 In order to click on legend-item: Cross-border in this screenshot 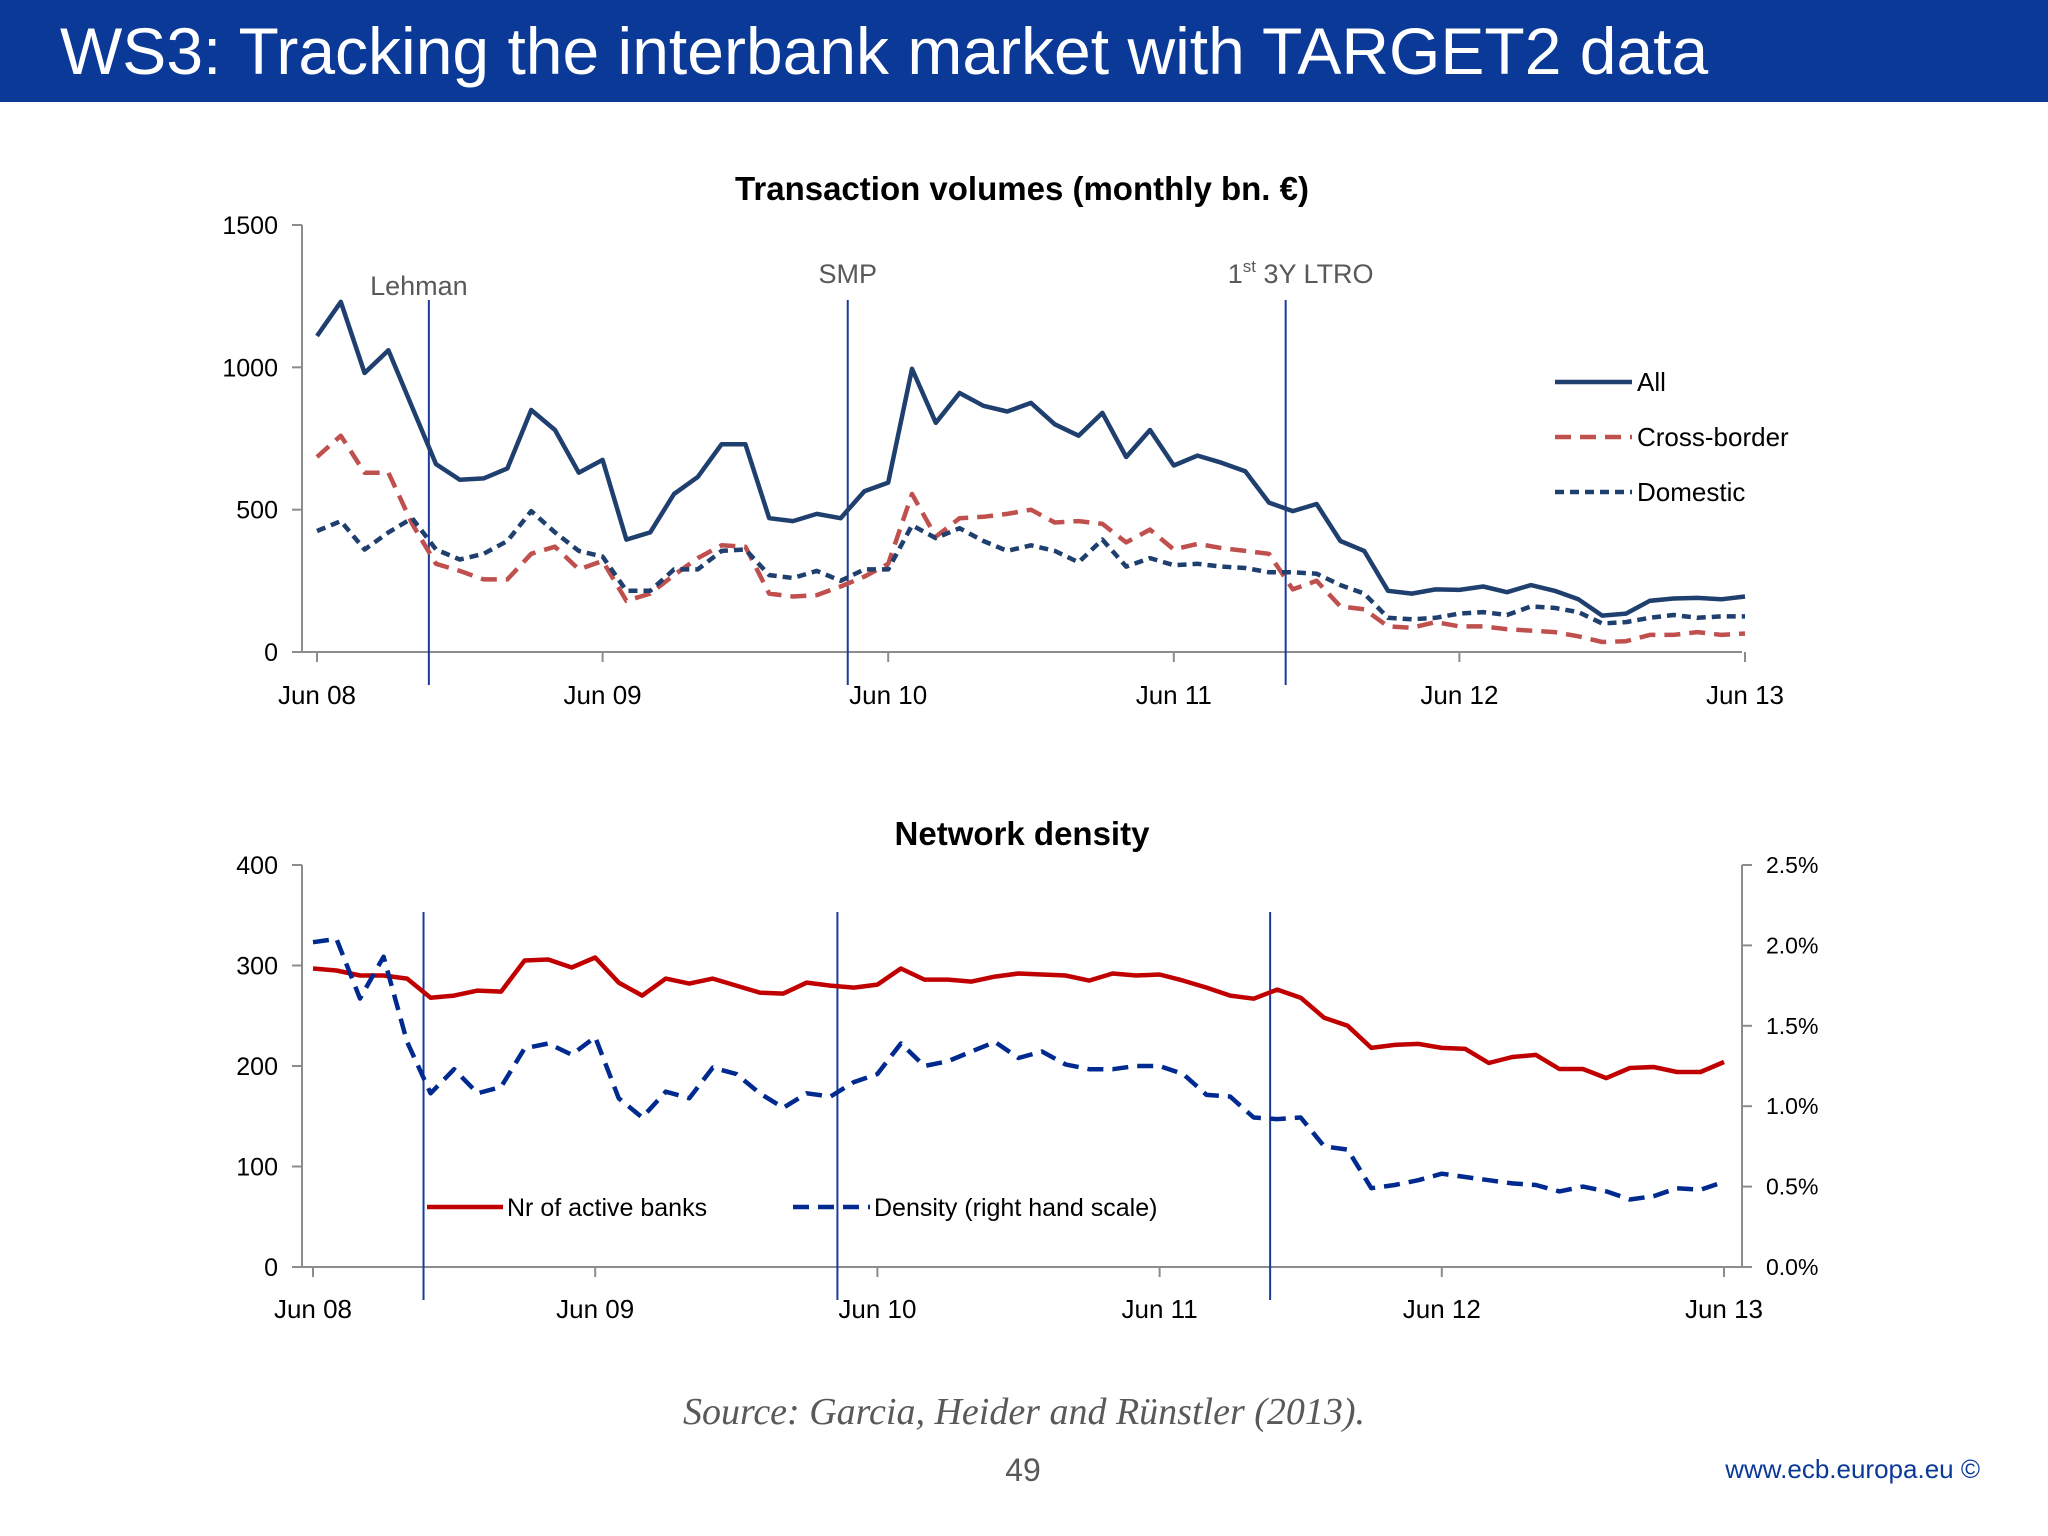, I will do `click(1672, 437)`.